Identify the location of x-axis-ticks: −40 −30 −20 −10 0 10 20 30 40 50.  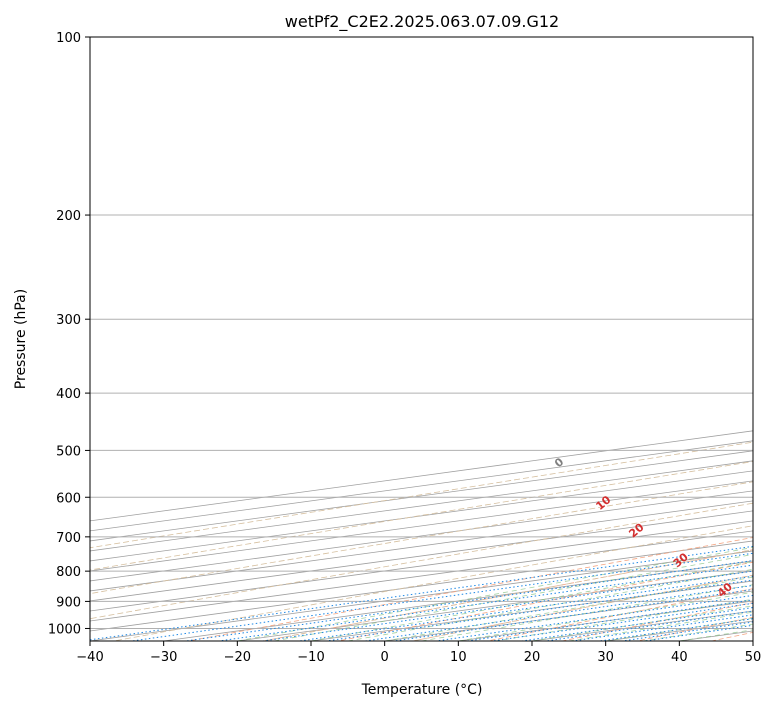
(418, 653).